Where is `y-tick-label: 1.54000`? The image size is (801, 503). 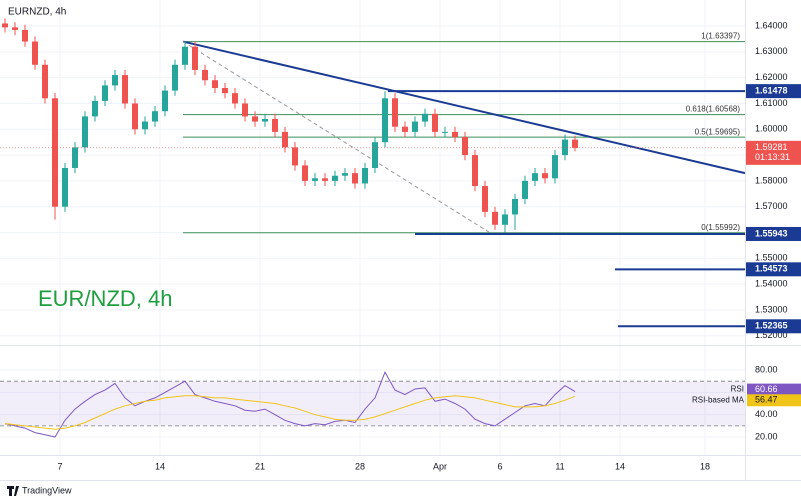 y-tick-label: 1.54000 is located at coordinates (771, 283).